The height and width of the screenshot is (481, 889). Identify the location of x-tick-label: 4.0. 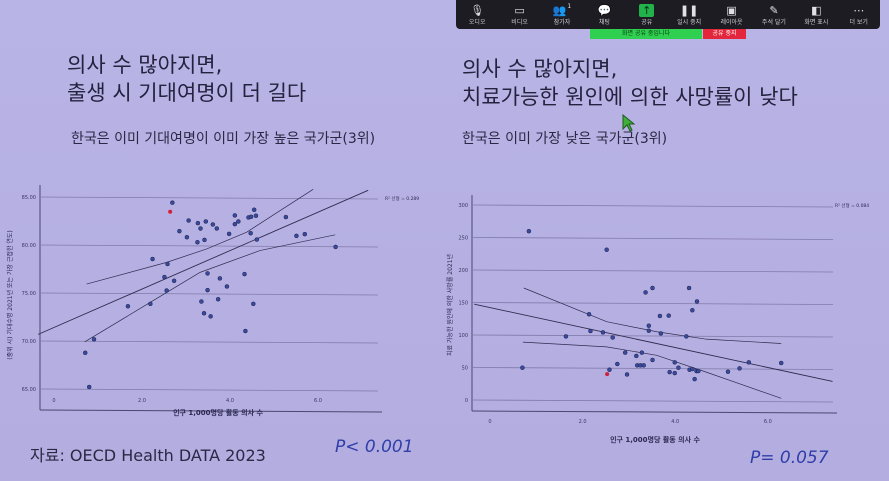
(230, 401).